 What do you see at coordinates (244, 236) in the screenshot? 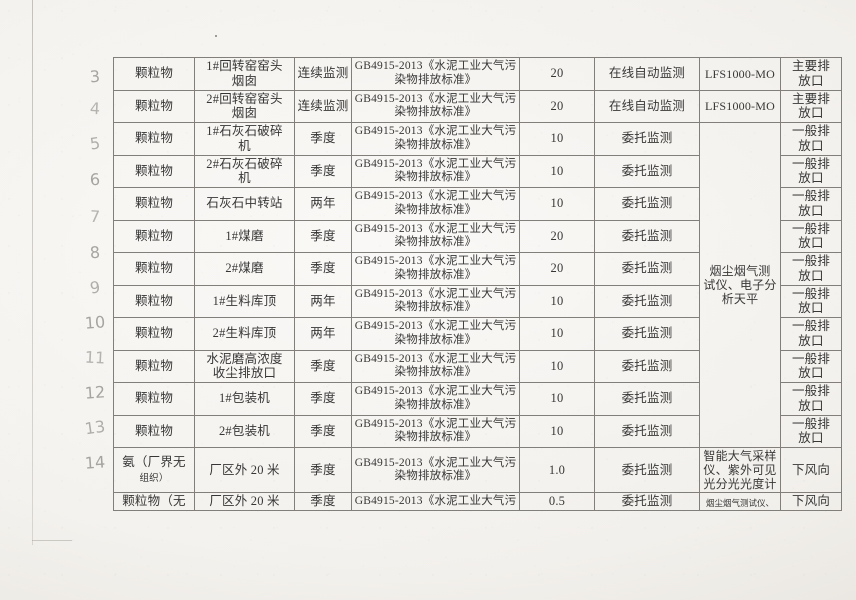
I see `cell-monitoring-point: 1#煤磨` at bounding box center [244, 236].